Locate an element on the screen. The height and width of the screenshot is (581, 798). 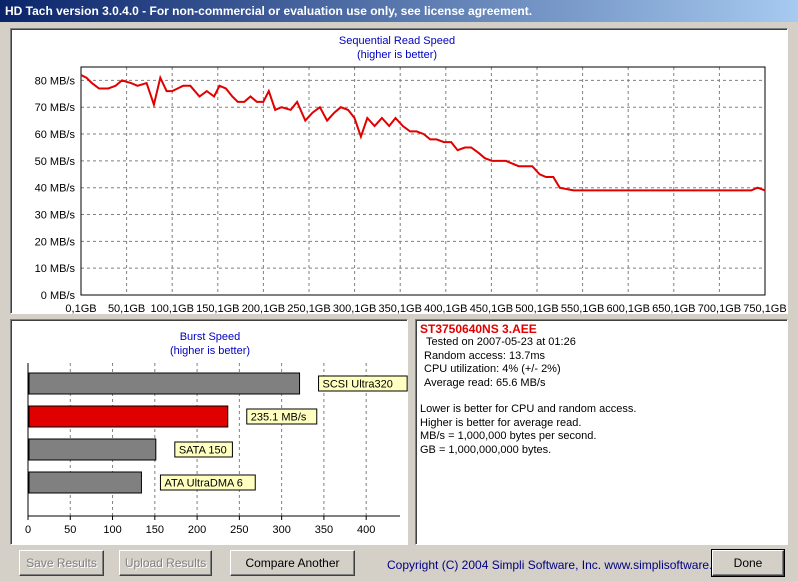
burst-x-tick-label: 100 is located at coordinates (112, 530).